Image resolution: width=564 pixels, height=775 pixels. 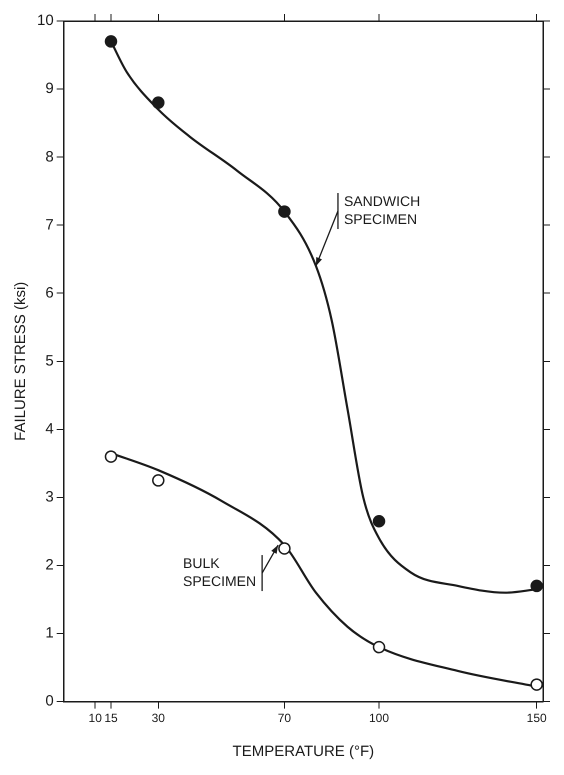 What do you see at coordinates (49, 293) in the screenshot?
I see `y-tick-label: 6` at bounding box center [49, 293].